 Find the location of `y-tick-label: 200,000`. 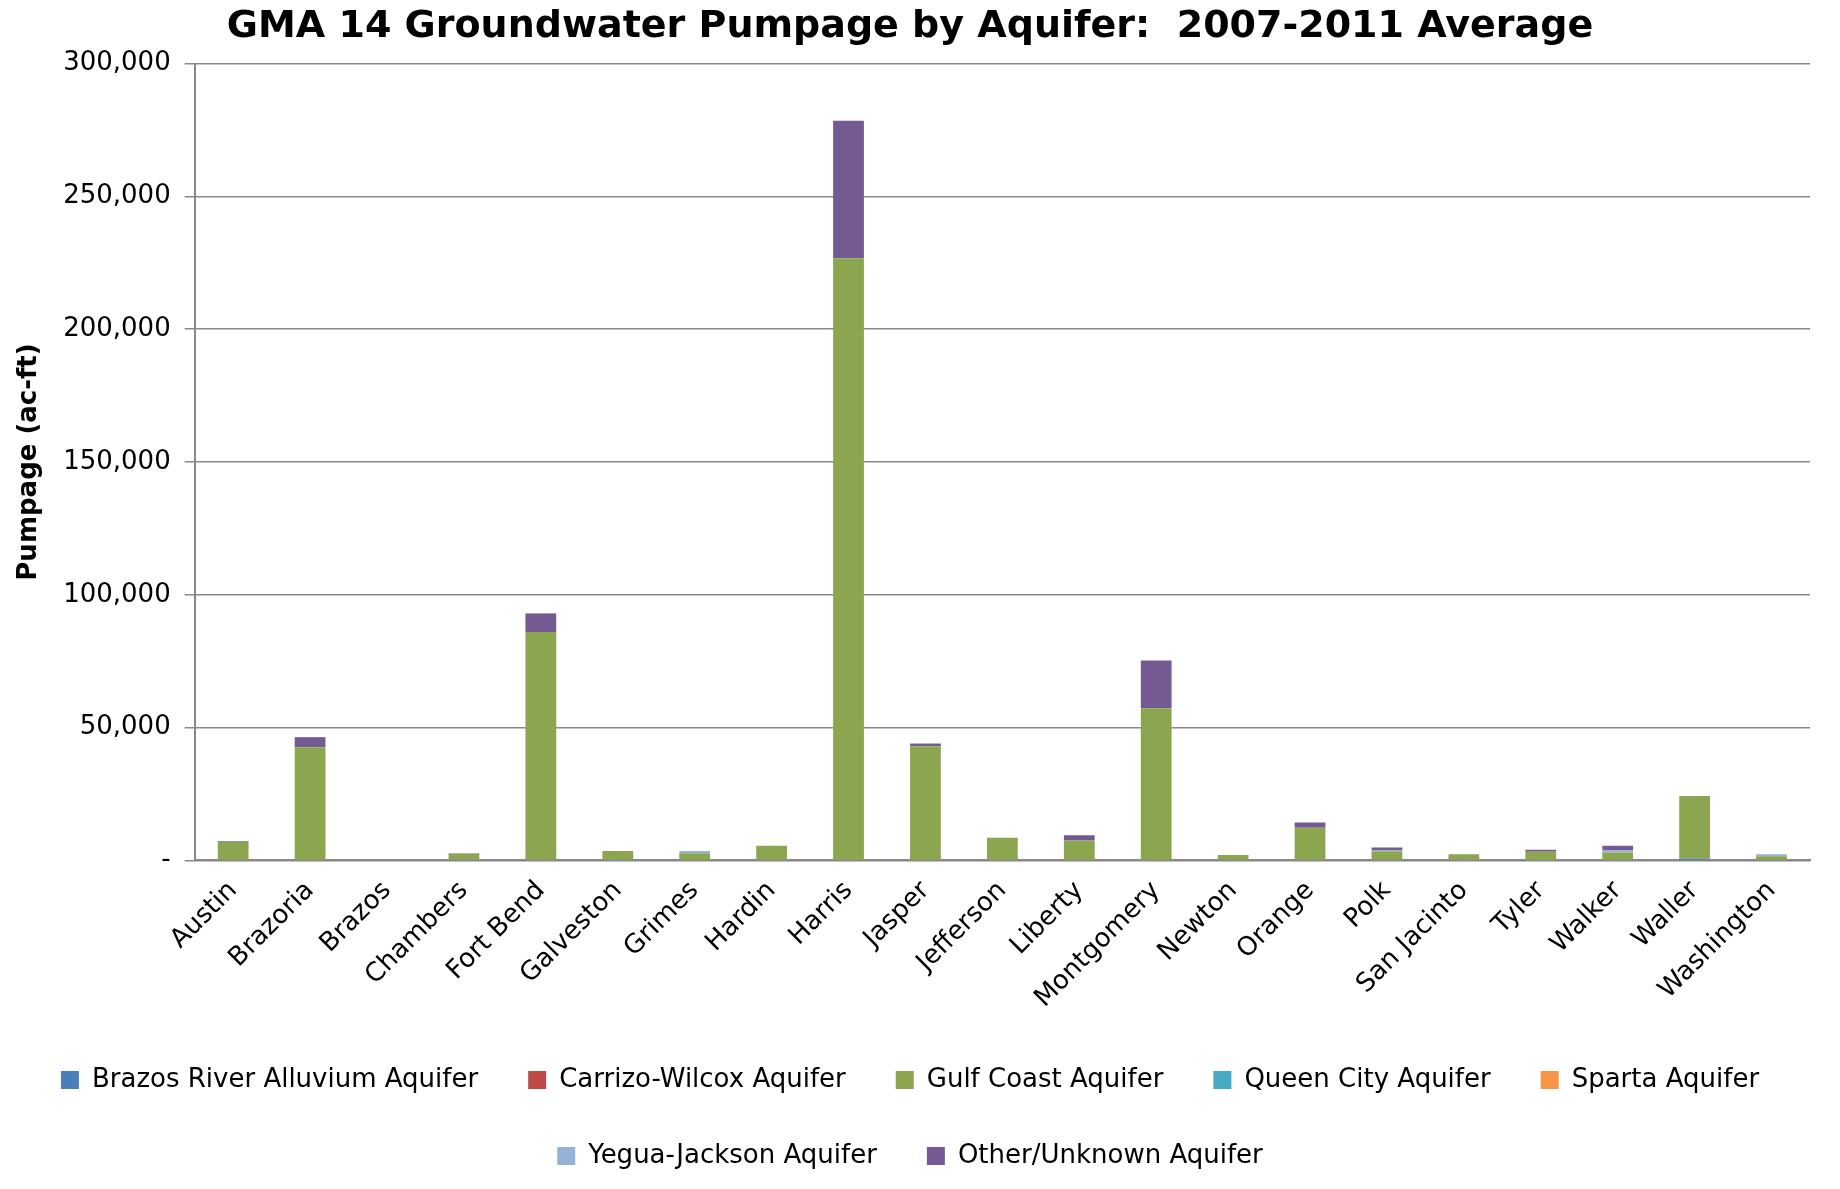

y-tick-label: 200,000 is located at coordinates (117, 326).